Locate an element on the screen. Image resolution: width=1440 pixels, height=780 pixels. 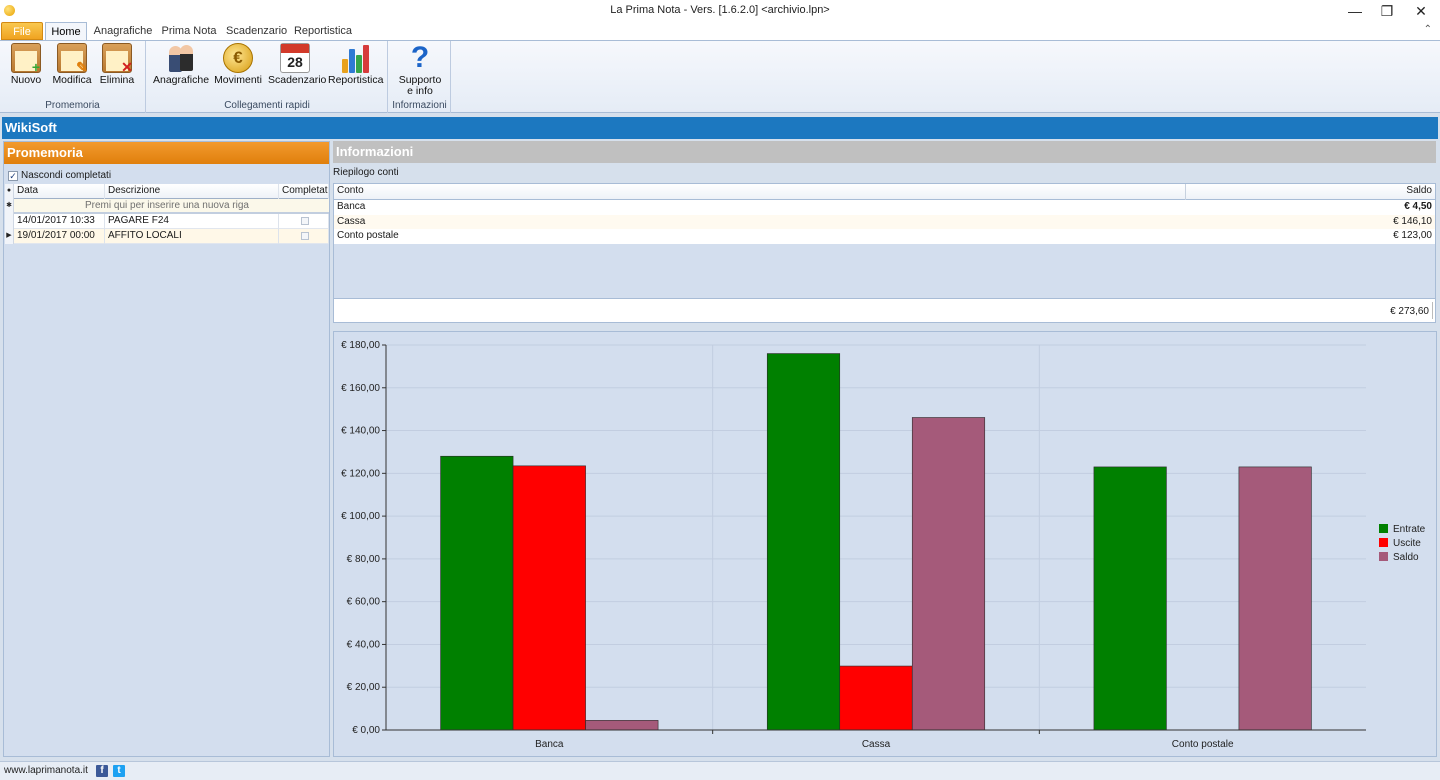
current-row-arrow-icon: ▶ is located at coordinates (9, 236).